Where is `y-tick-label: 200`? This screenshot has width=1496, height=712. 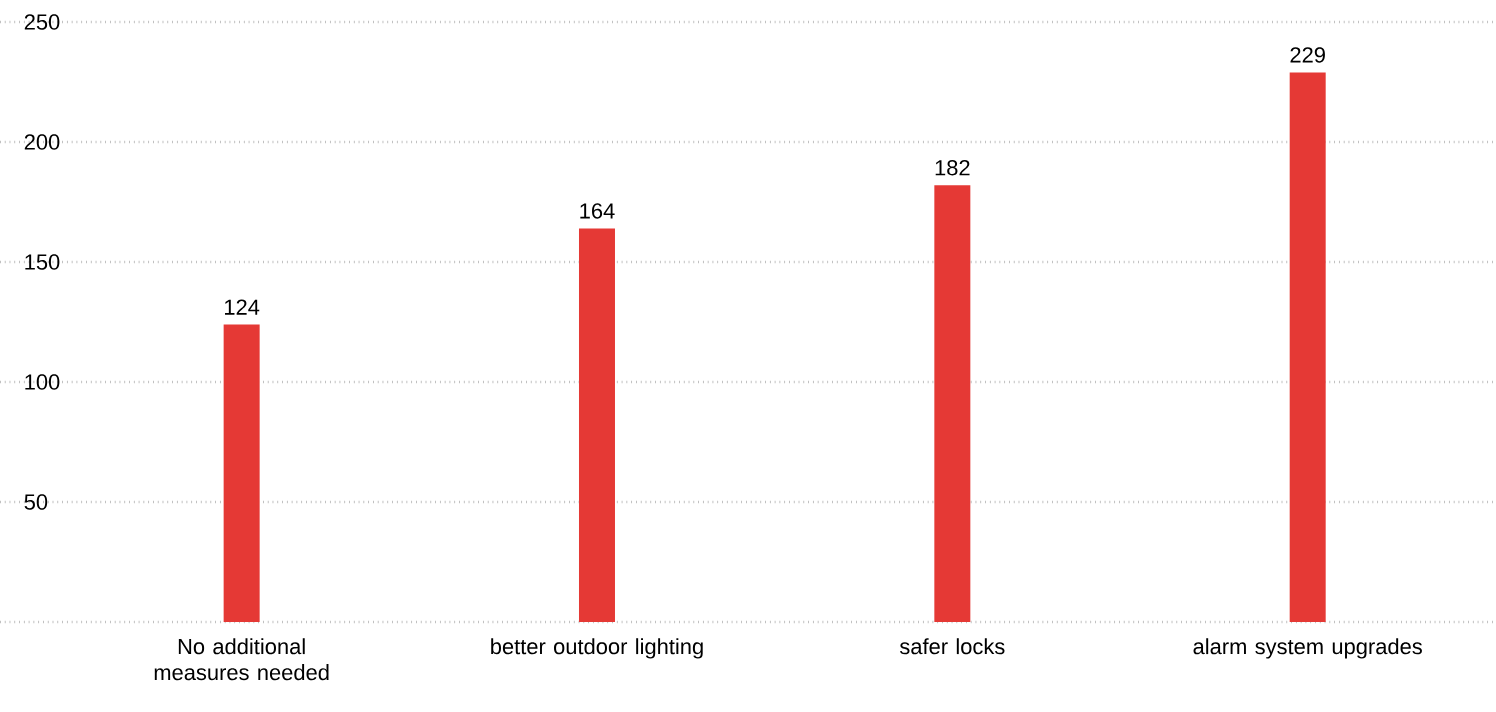
y-tick-label: 200 is located at coordinates (42, 142).